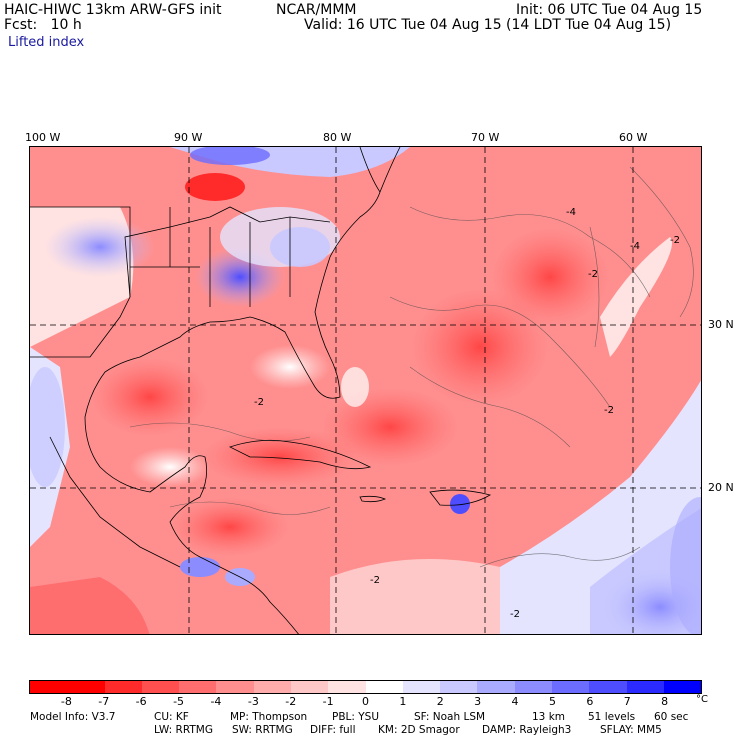  Describe the element at coordinates (527, 730) in the screenshot. I see `model-info-damp: DAMP: Rayleigh3` at that location.